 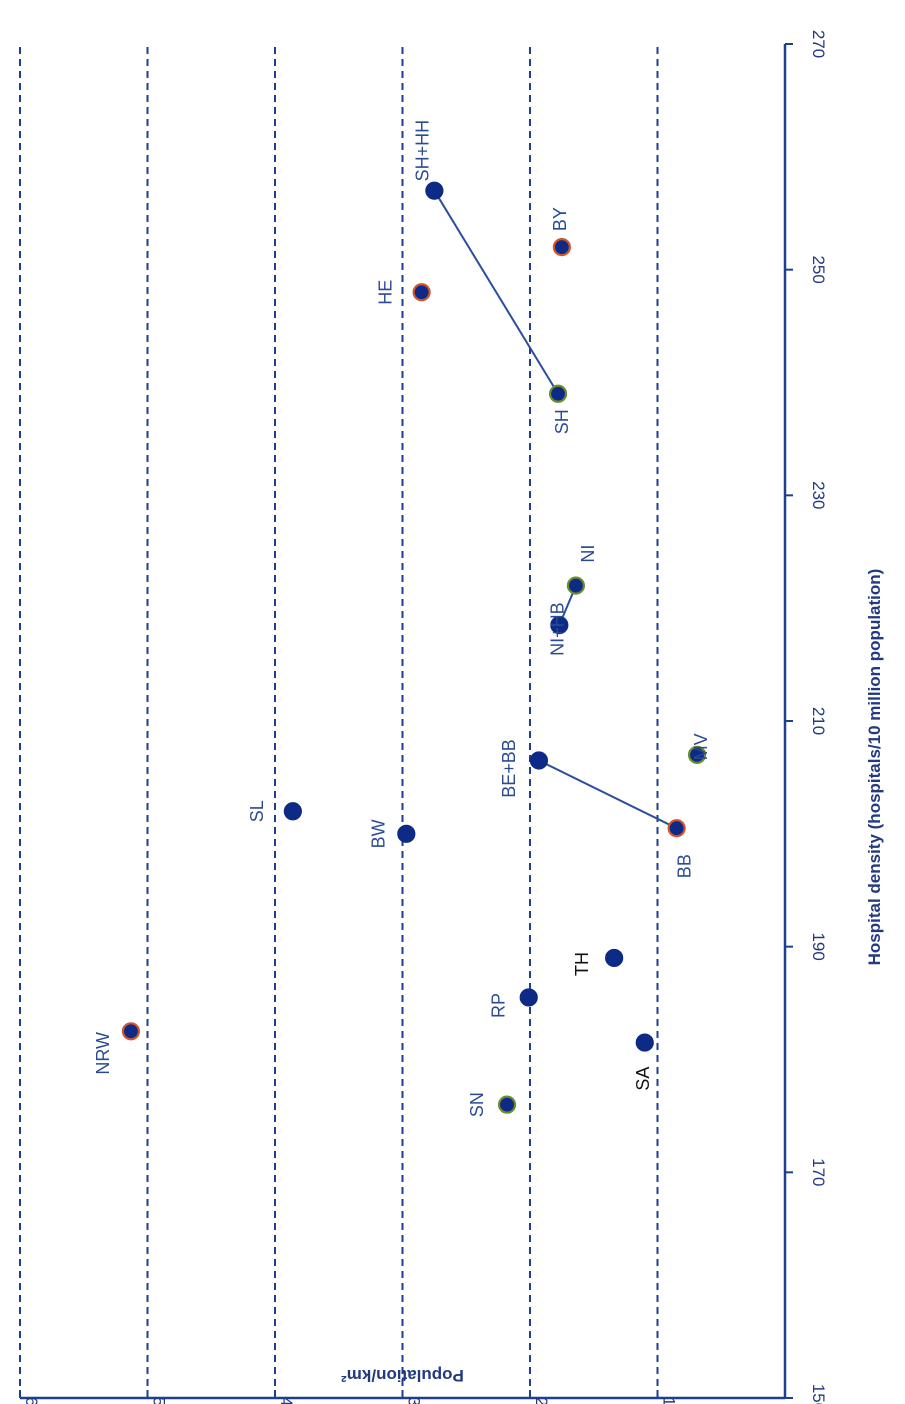 What do you see at coordinates (421, 292) in the screenshot?
I see `data-point-he` at bounding box center [421, 292].